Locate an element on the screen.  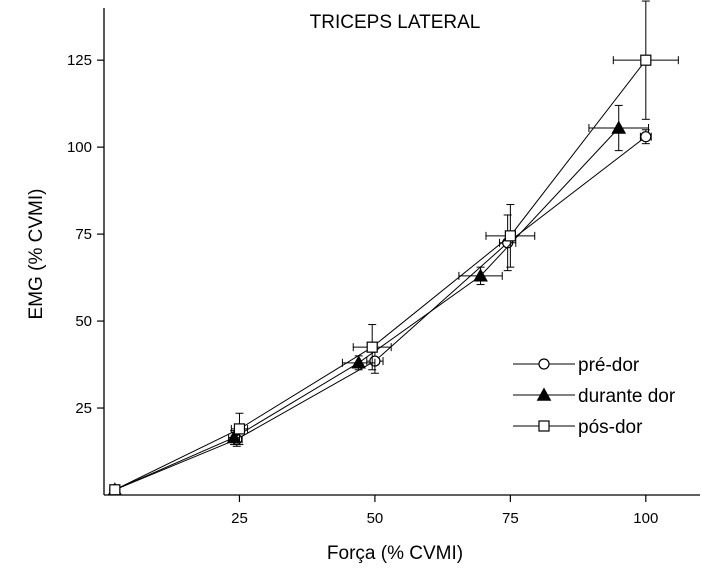
legend-item: durante dor is located at coordinates (594, 396).